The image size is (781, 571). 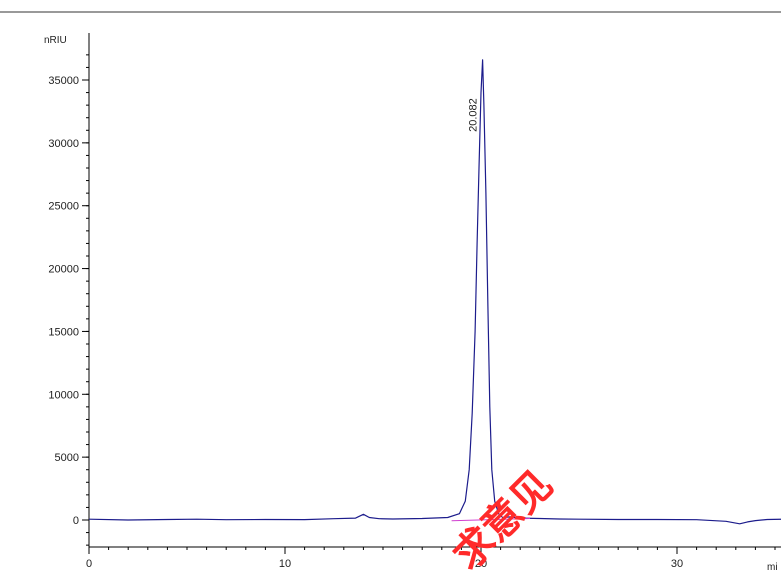 I want to click on x-tick-label: 0, so click(x=89, y=564).